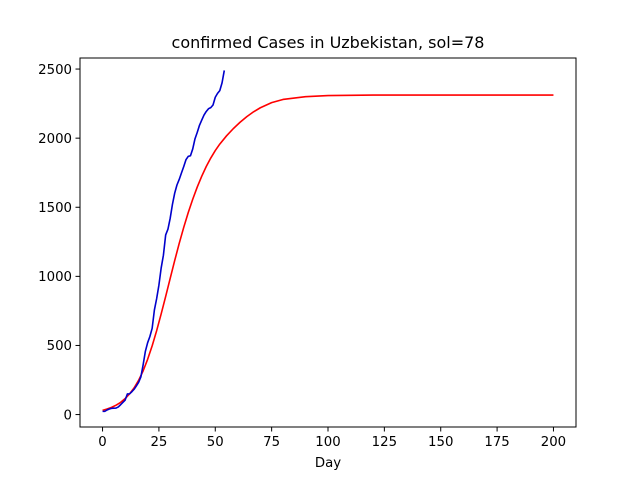  Describe the element at coordinates (55, 70) in the screenshot. I see `y-tick-label: 2500` at that location.